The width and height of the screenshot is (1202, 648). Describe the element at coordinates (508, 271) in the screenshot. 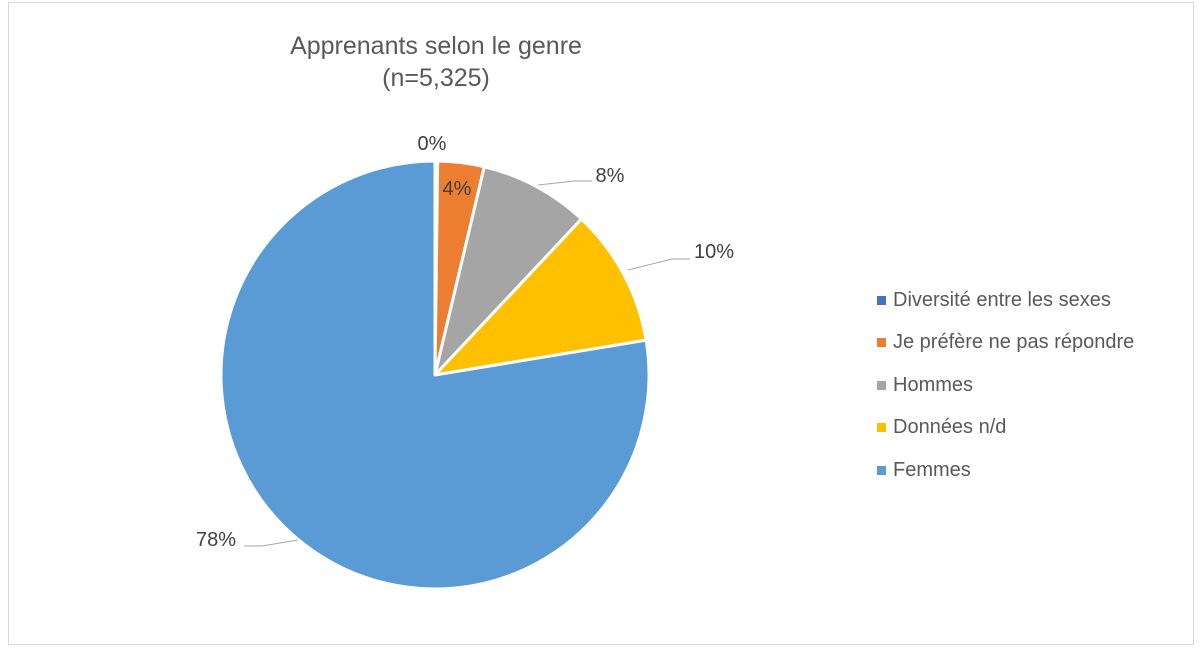

I see `pie-slice-hommes` at that location.